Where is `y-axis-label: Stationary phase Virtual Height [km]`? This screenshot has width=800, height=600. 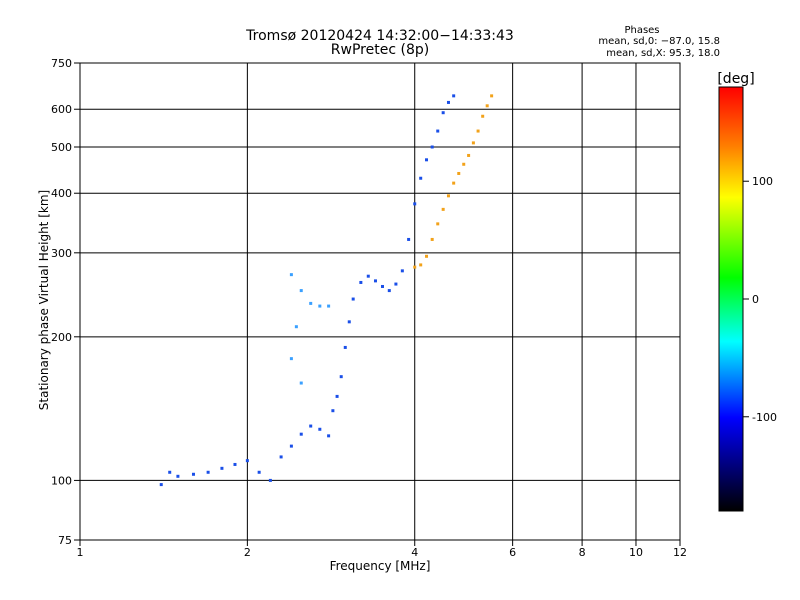 y-axis-label: Stationary phase Virtual Height [km] is located at coordinates (44, 300).